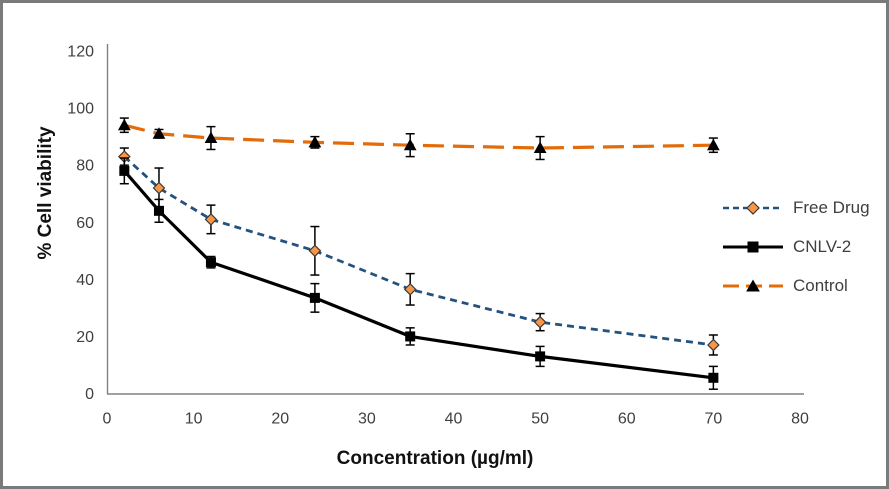  I want to click on x-tick-label: 20, so click(280, 419).